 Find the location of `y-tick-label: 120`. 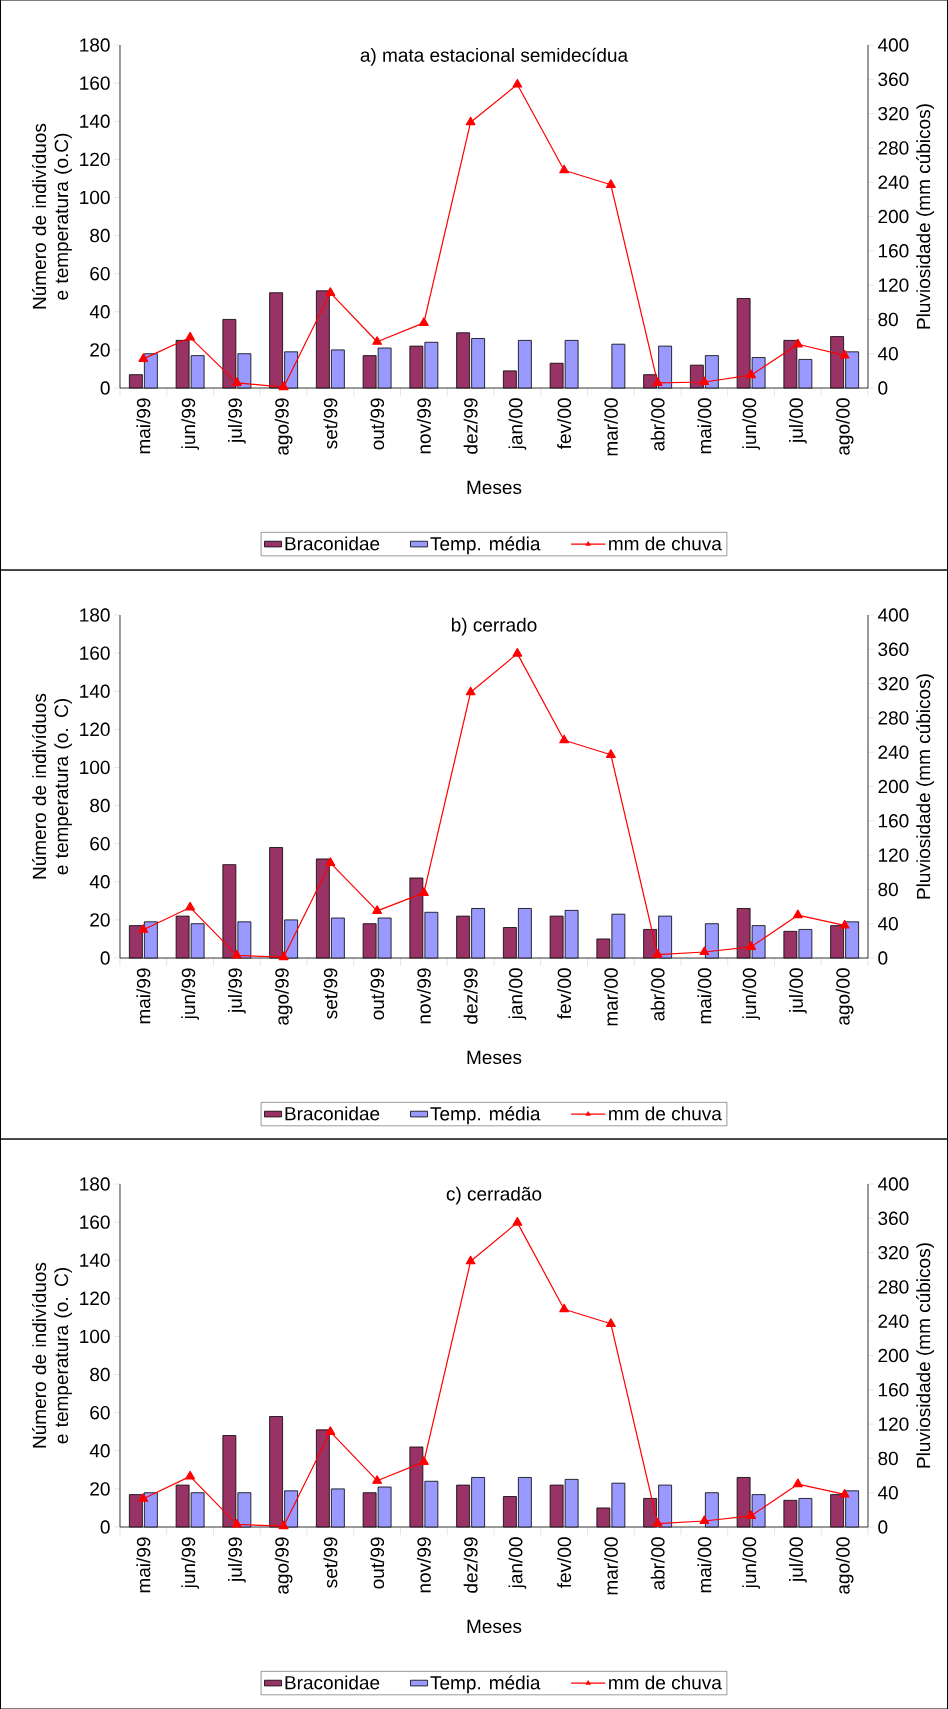

y-tick-label: 120 is located at coordinates (95, 159).